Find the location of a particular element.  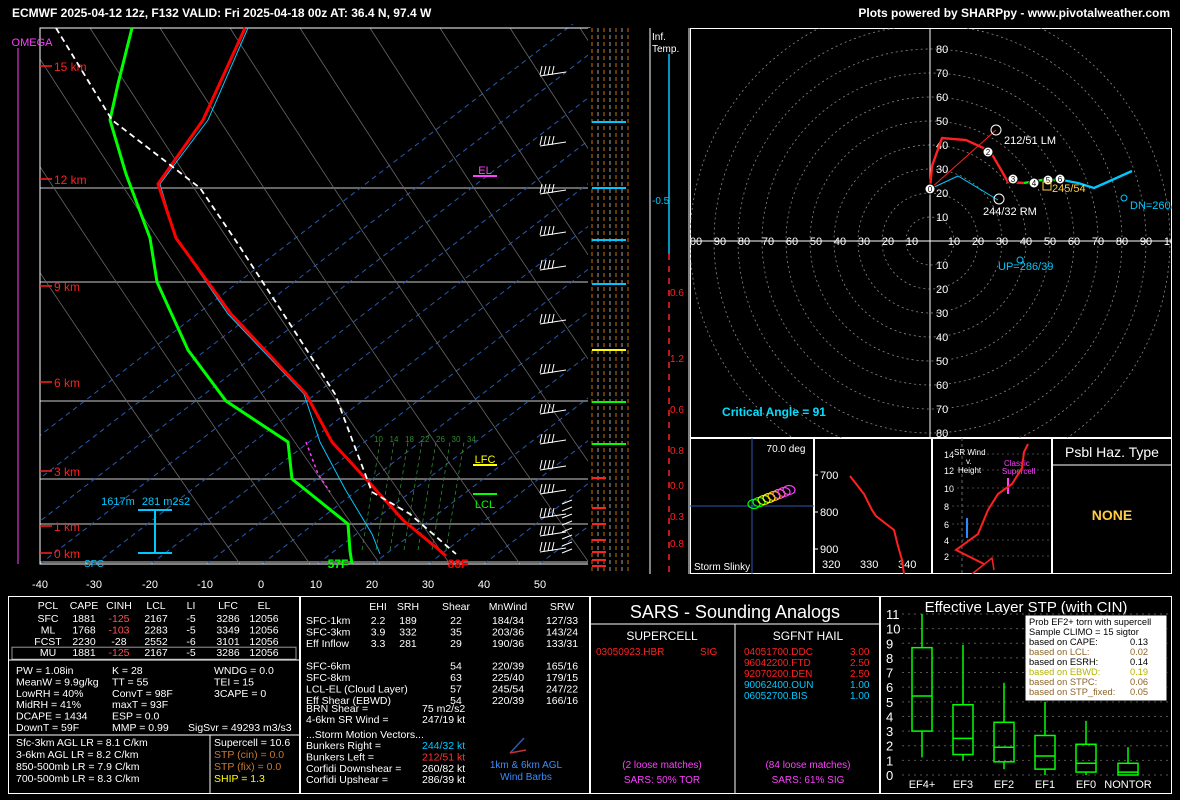

thermo-col1: DownT = 59F is located at coordinates (47, 728).